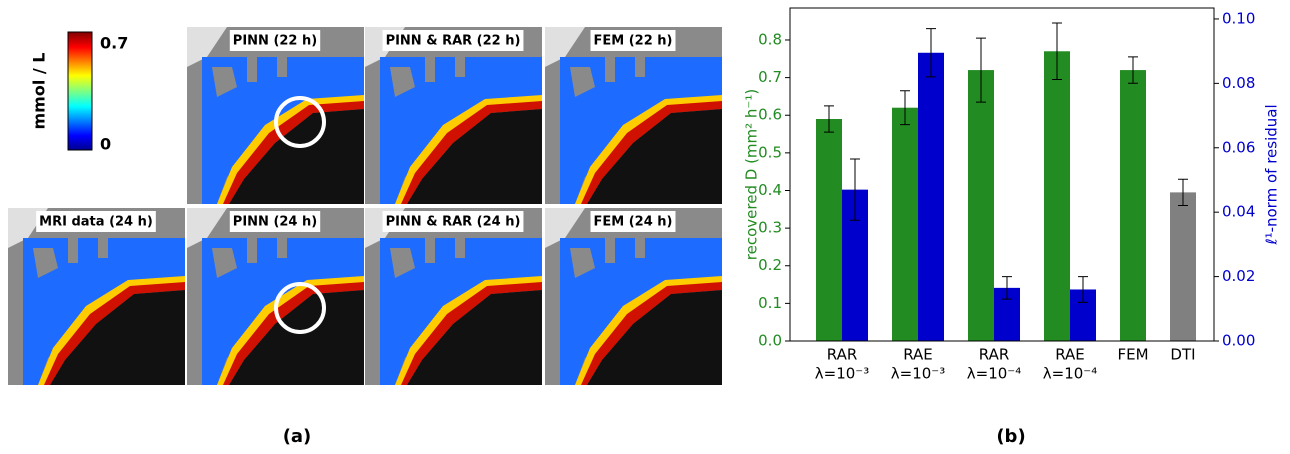  I want to click on caption: (b), so click(1010, 436).